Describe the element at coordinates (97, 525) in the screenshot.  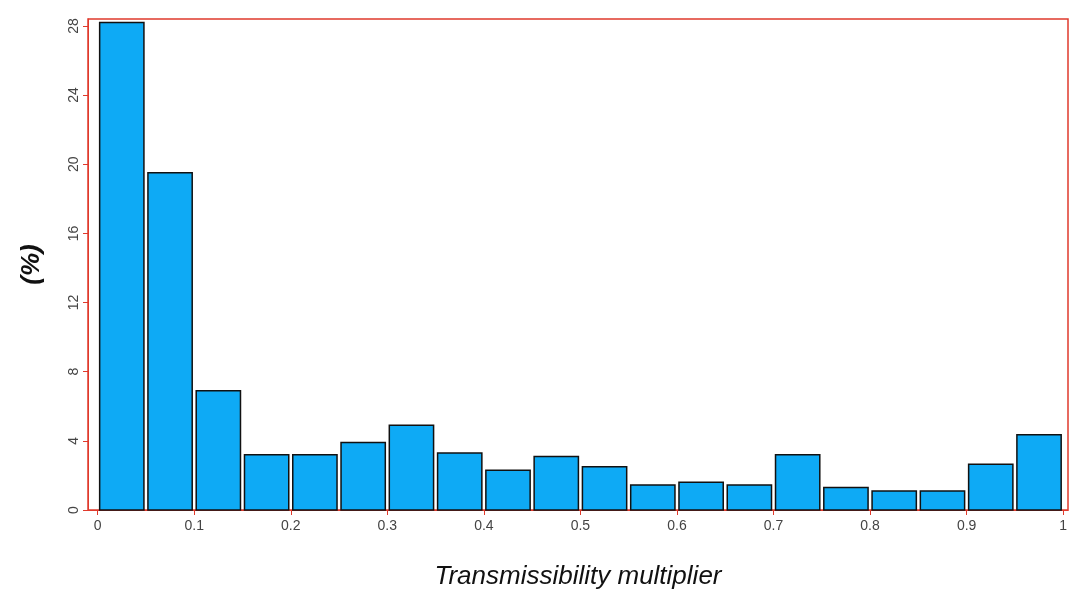
I see `x-tick-label: 0` at that location.